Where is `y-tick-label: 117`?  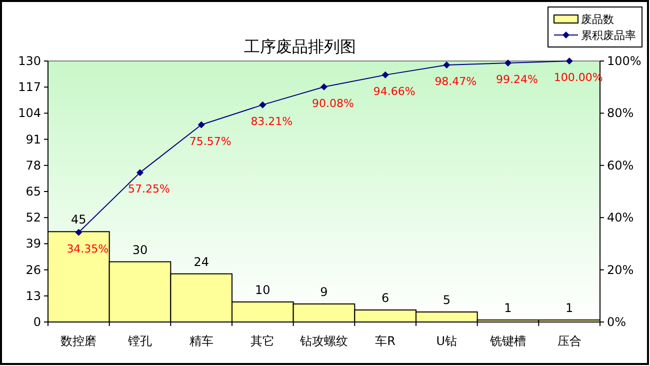 y-tick-label: 117 is located at coordinates (29, 87).